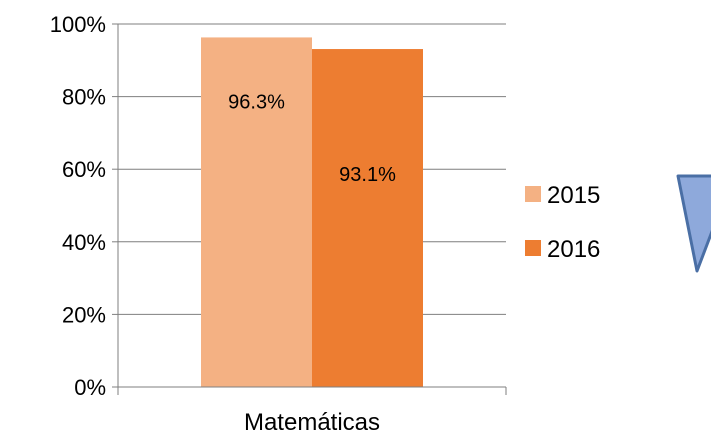 Image resolution: width=711 pixels, height=446 pixels. What do you see at coordinates (367, 175) in the screenshot?
I see `data-label-2016: 93.1%` at bounding box center [367, 175].